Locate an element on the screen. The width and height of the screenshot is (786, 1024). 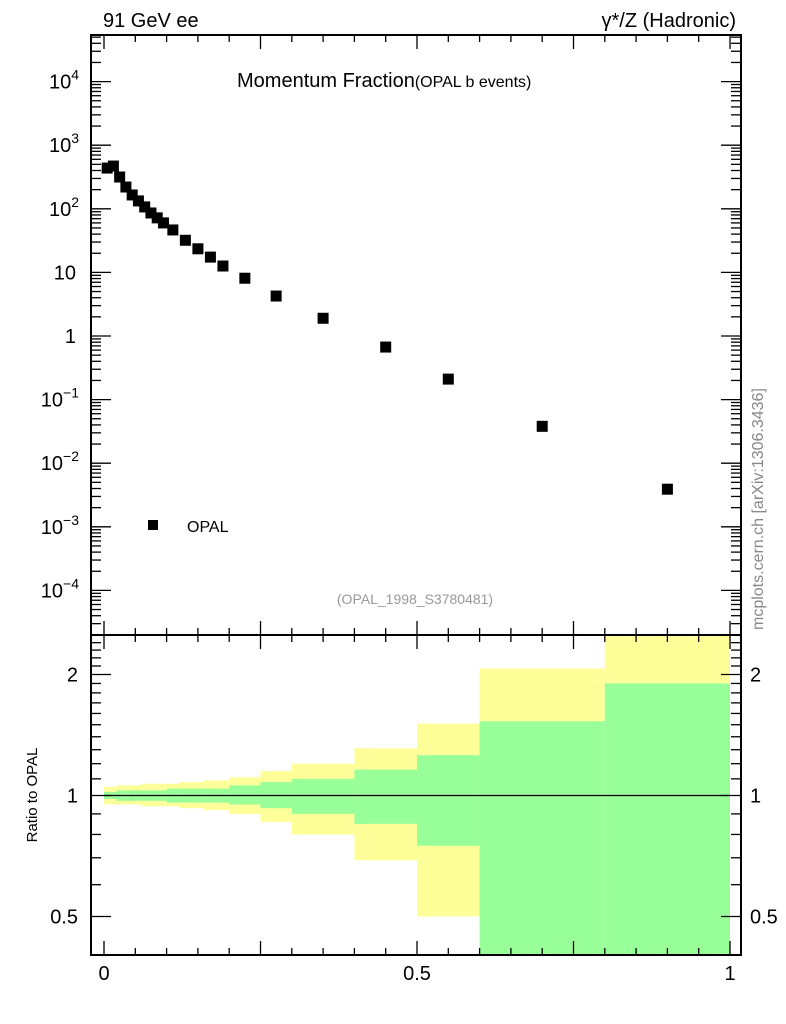
y-tick-label: 10³ is located at coordinates (64, 143).